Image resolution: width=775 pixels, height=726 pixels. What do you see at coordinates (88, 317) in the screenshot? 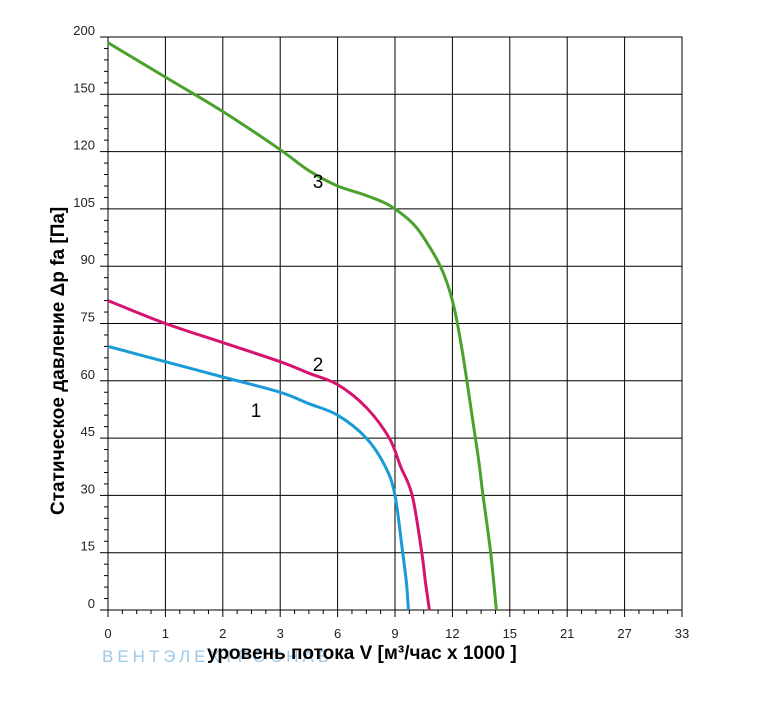
I see `y-tick-label: 75` at bounding box center [88, 317].